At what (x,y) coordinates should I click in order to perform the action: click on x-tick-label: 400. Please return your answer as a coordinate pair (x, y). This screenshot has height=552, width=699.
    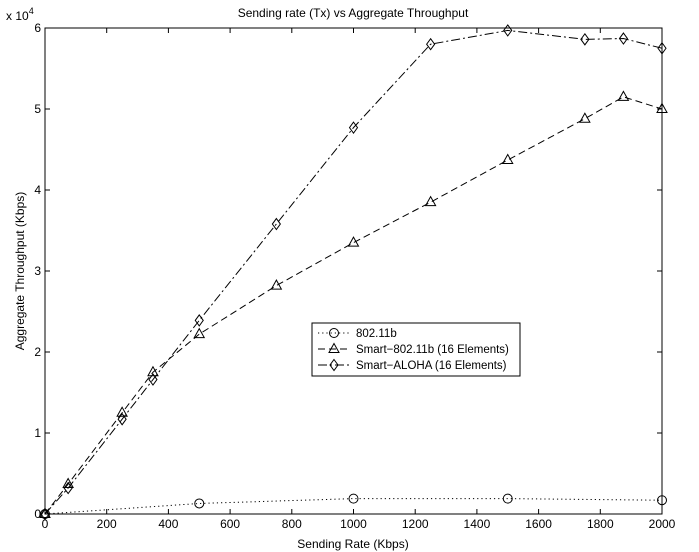
    Looking at the image, I should click on (168, 524).